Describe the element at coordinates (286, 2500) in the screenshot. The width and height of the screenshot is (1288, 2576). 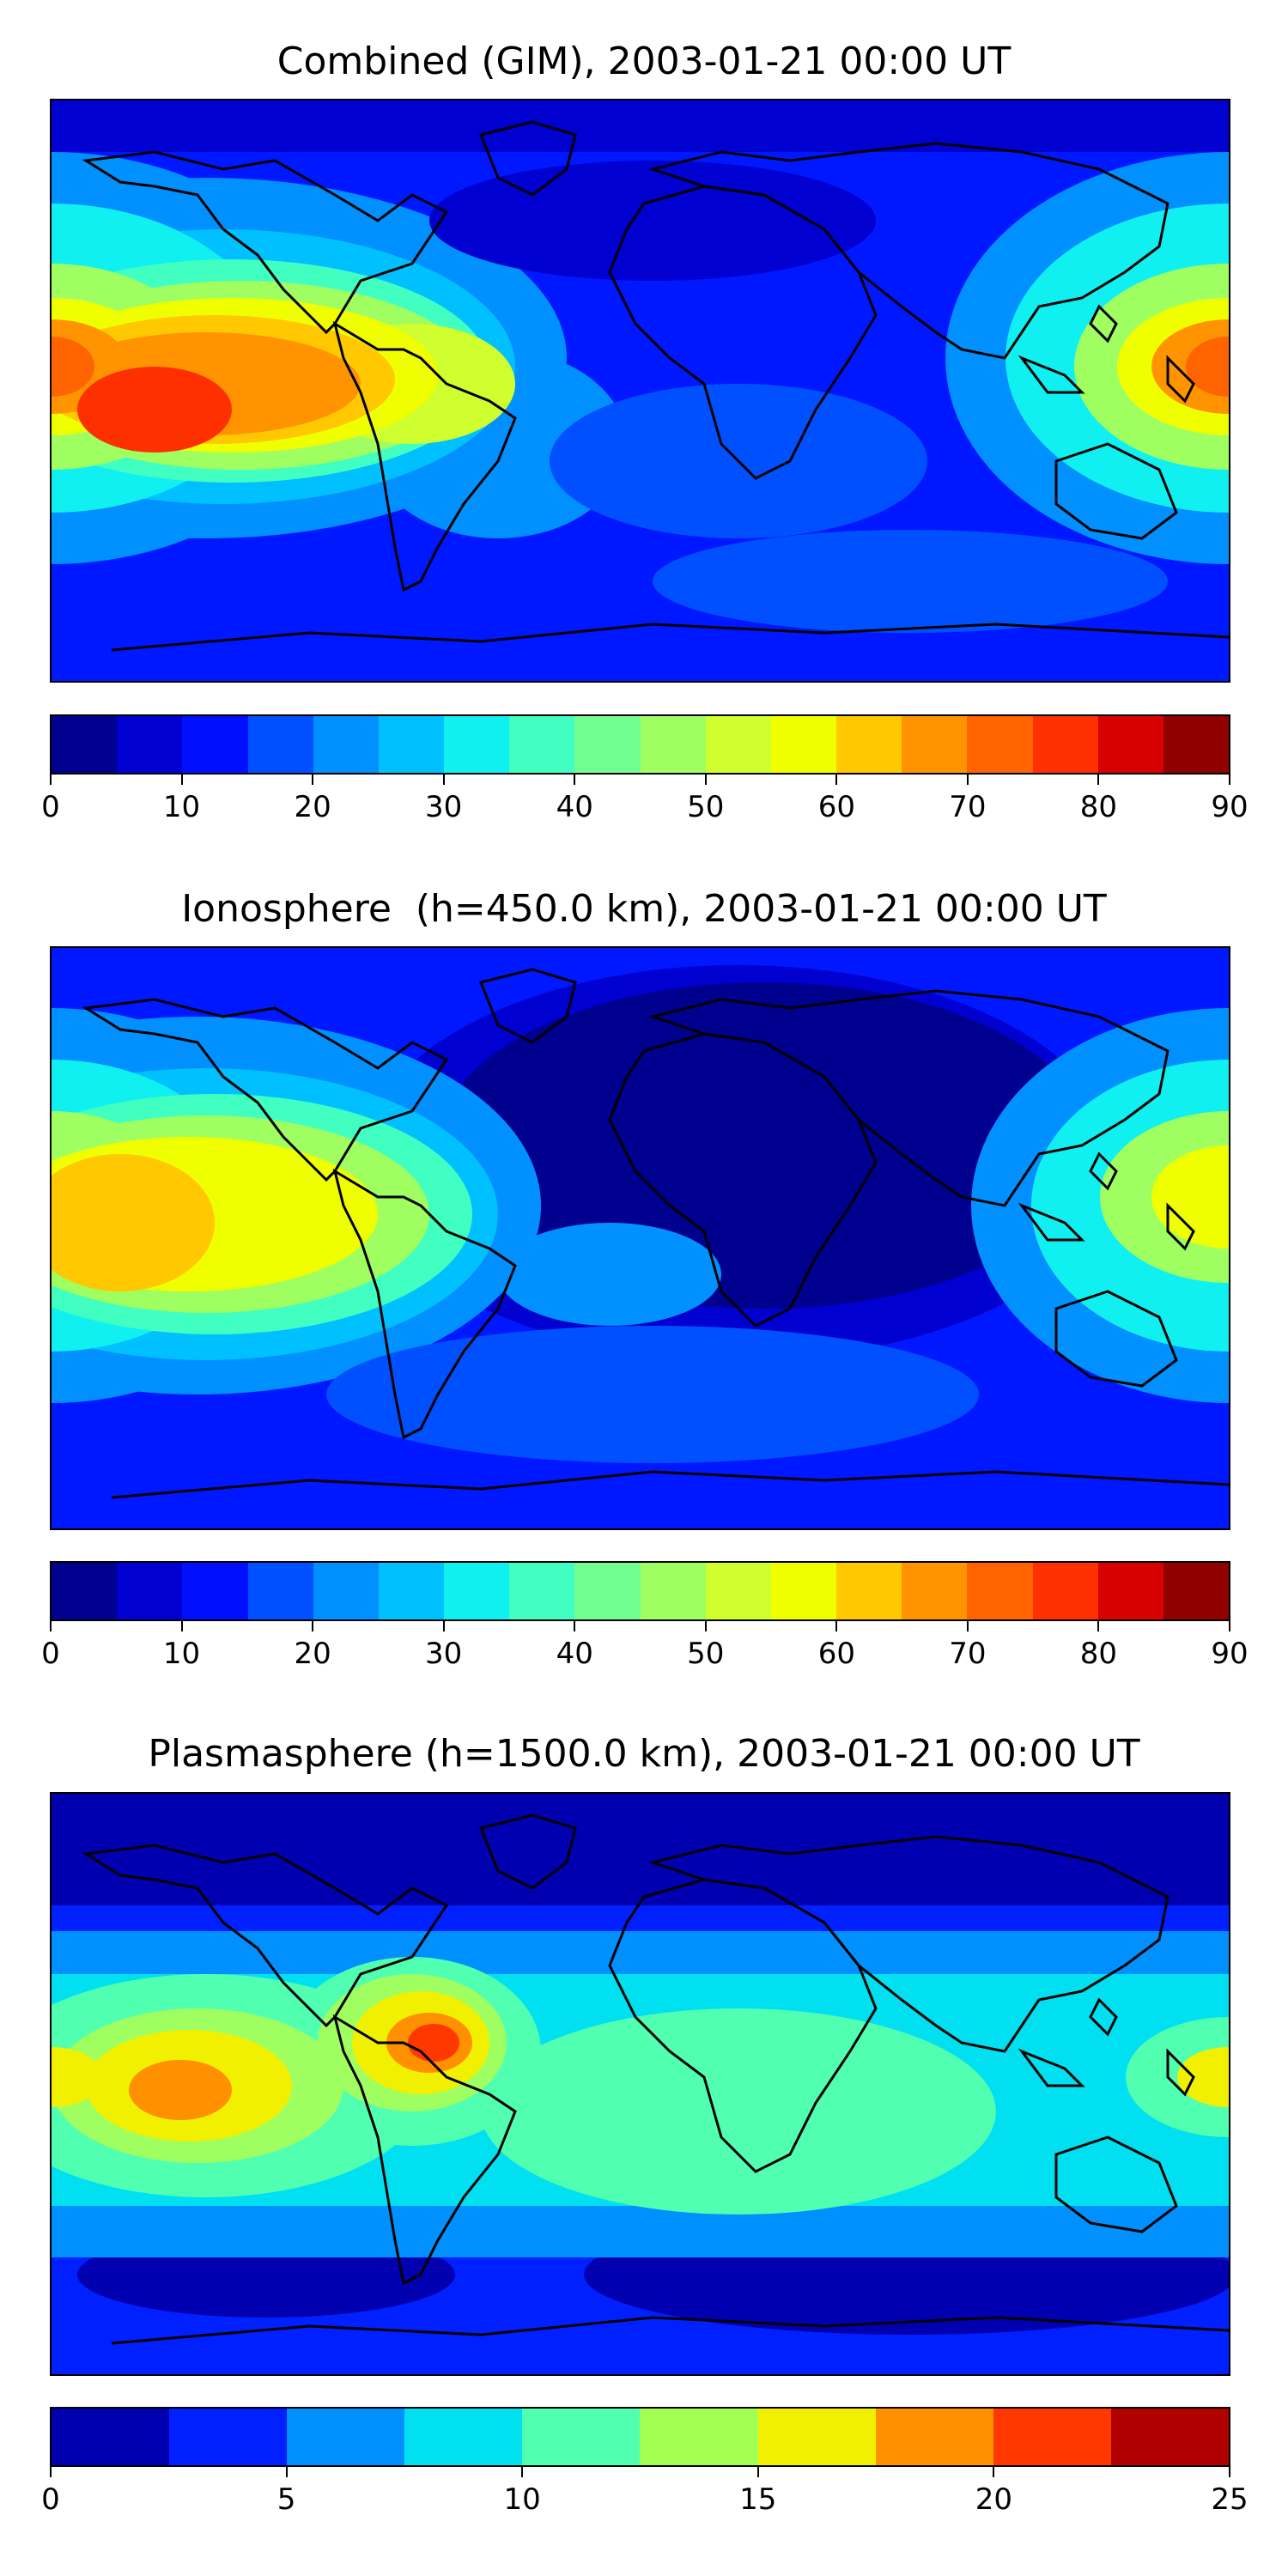
I see `colorbar-tick-label: 5` at that location.